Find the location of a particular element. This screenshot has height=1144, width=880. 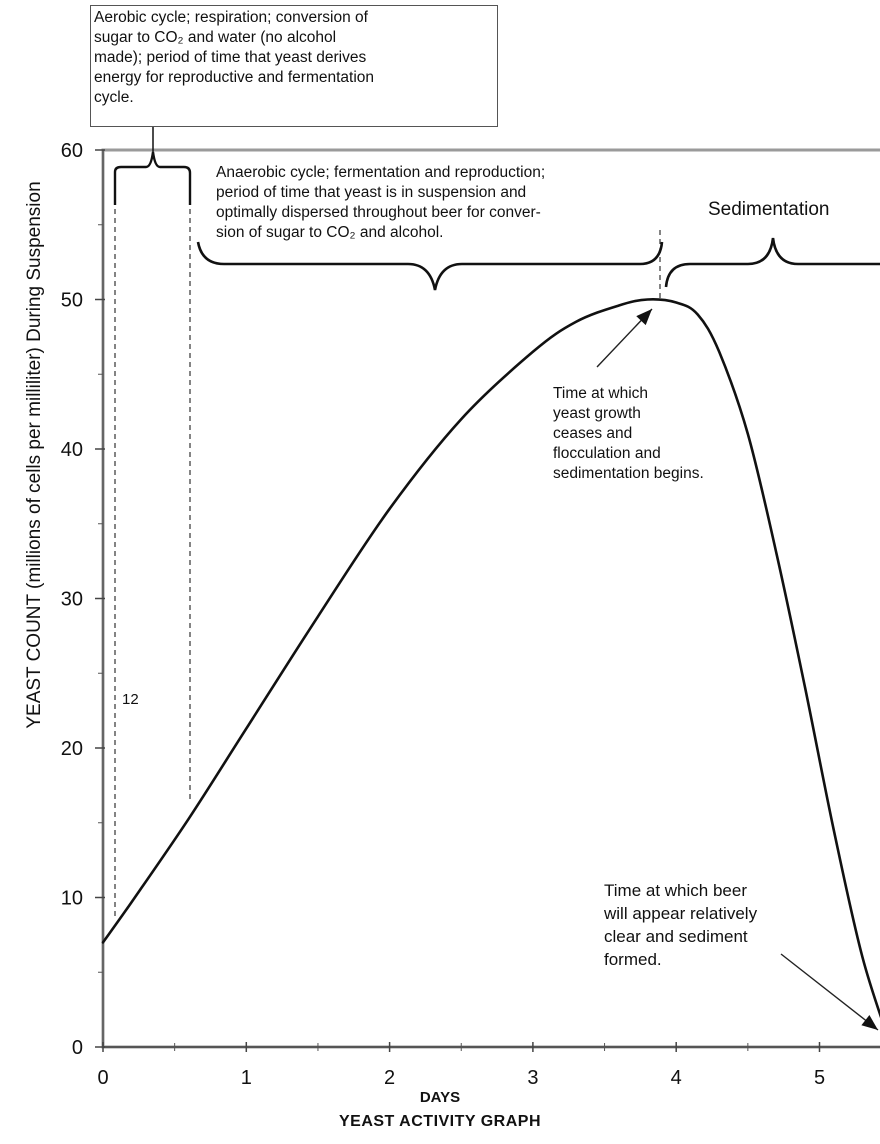

x-tick-label: 0 is located at coordinates (102, 1078).